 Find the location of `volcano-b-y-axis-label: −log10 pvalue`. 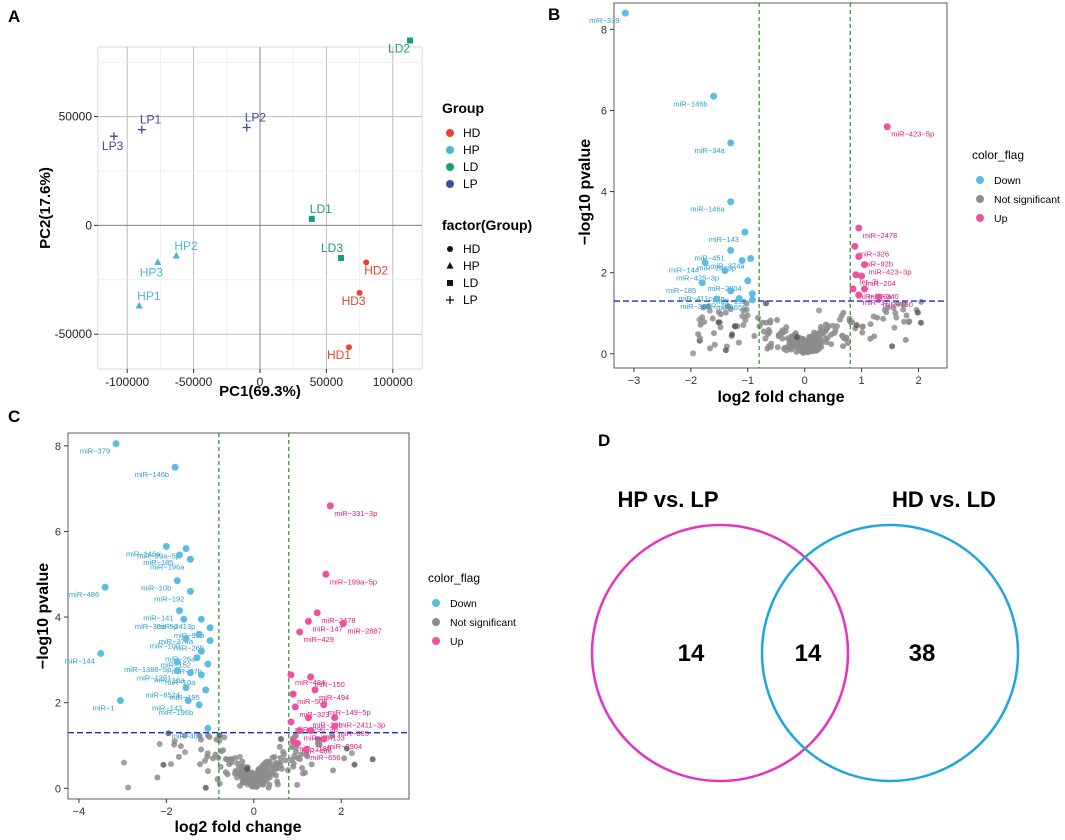

volcano-b-y-axis-label: −log10 pvalue is located at coordinates (585, 192).